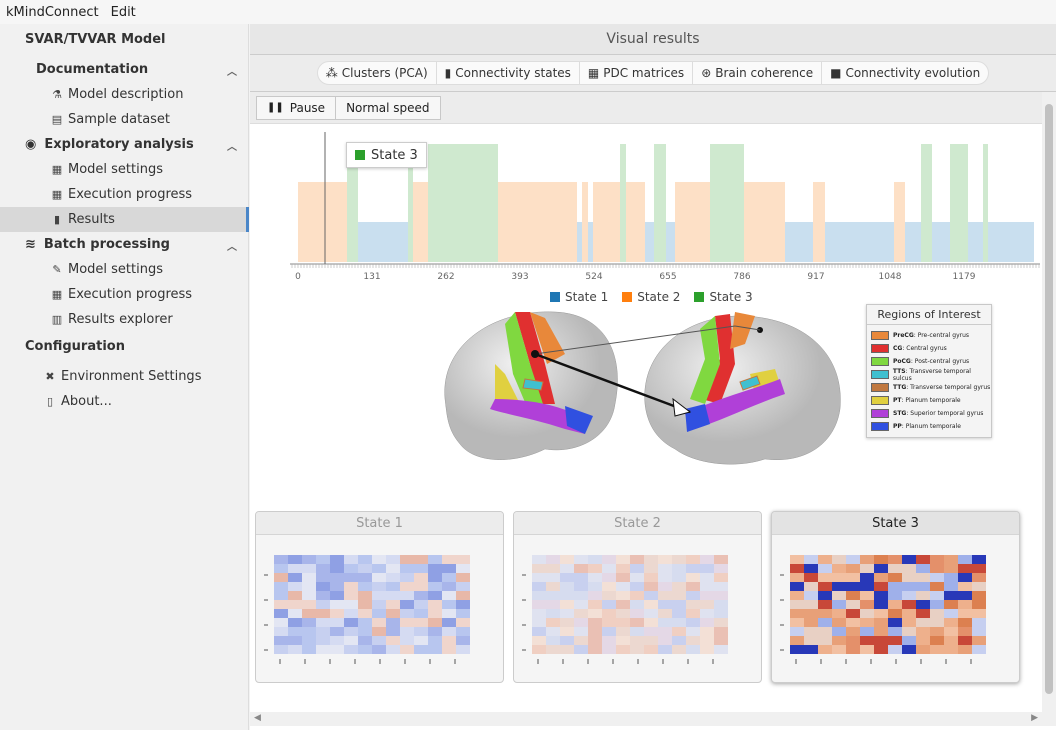 Image resolution: width=1056 pixels, height=730 pixels. What do you see at coordinates (902, 361) in the screenshot?
I see `roi-abbr: PoCG` at bounding box center [902, 361].